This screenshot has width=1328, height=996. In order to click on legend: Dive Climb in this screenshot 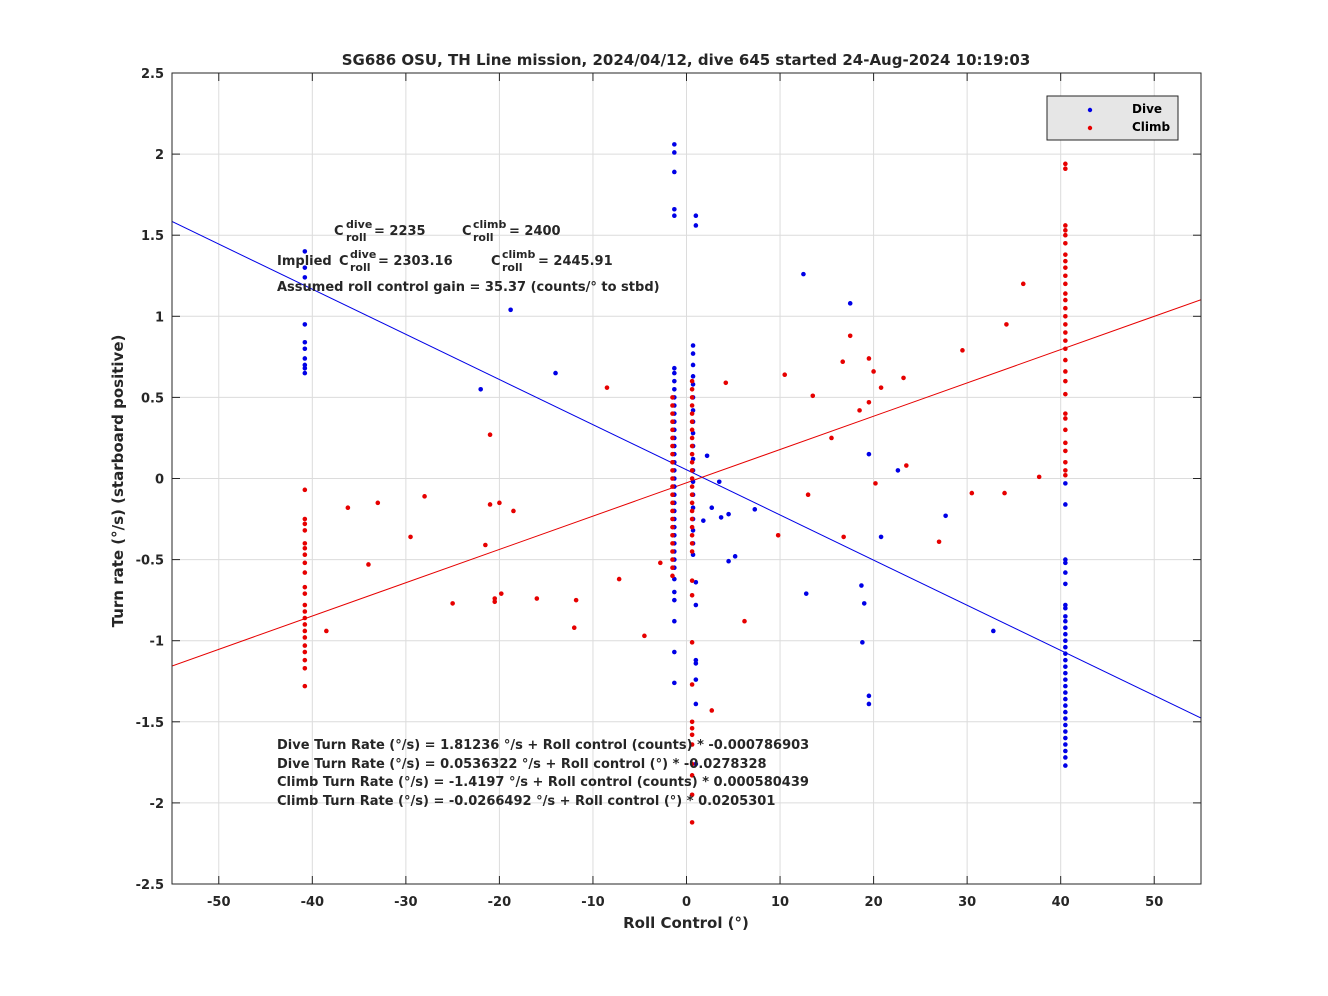, I will do `click(1112, 118)`.